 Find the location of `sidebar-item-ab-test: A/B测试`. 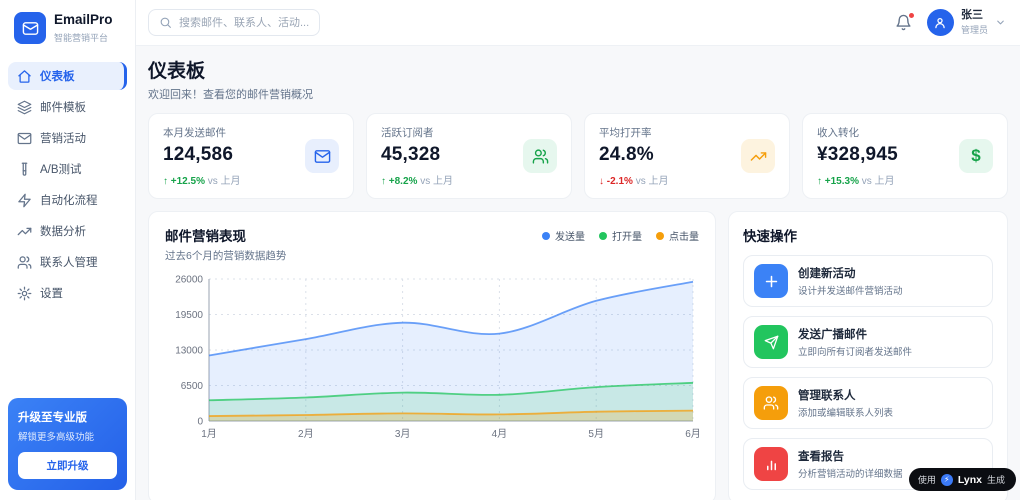

sidebar-item-ab-test: A/B测试 is located at coordinates (67, 169).